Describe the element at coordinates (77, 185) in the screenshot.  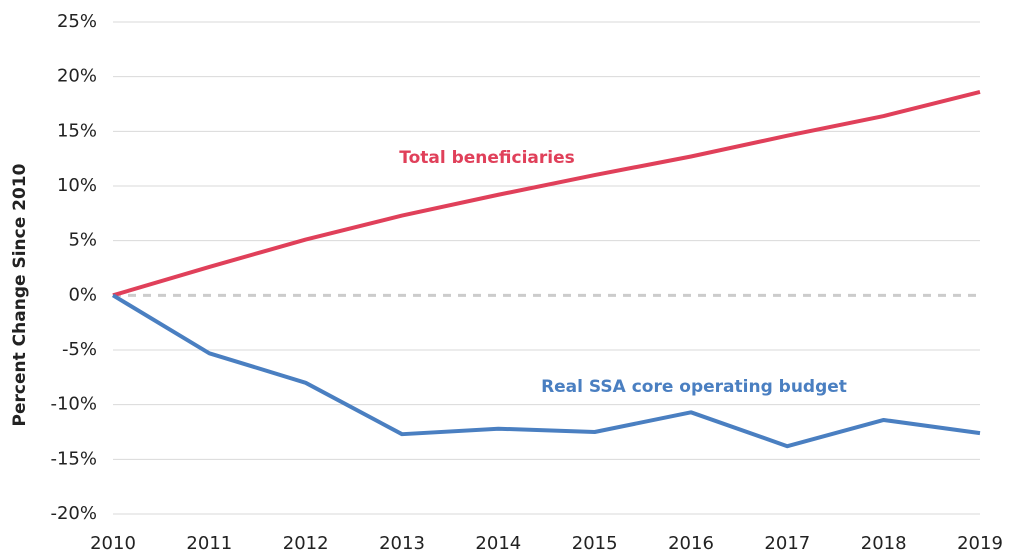
I see `y-tick-label: 10%` at that location.